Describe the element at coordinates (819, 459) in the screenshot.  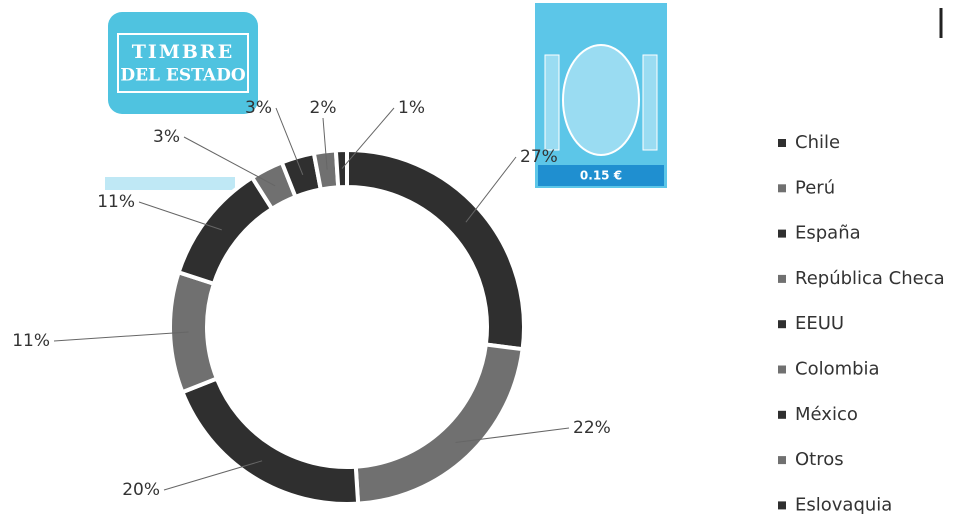
I see `legend-label: Otros` at that location.